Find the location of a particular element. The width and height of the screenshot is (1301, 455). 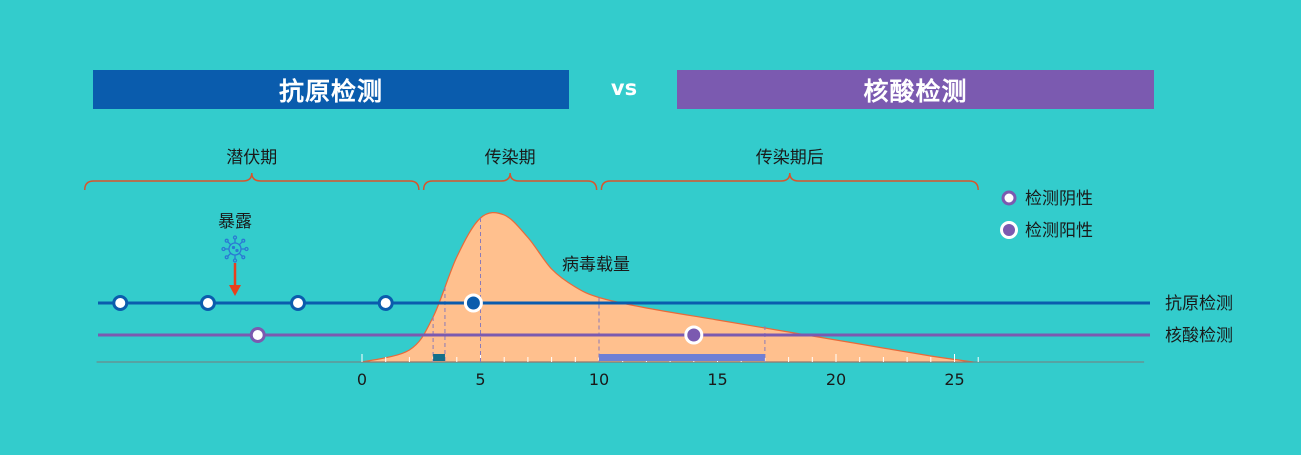

axis-tick-label: 25 is located at coordinates (954, 379).